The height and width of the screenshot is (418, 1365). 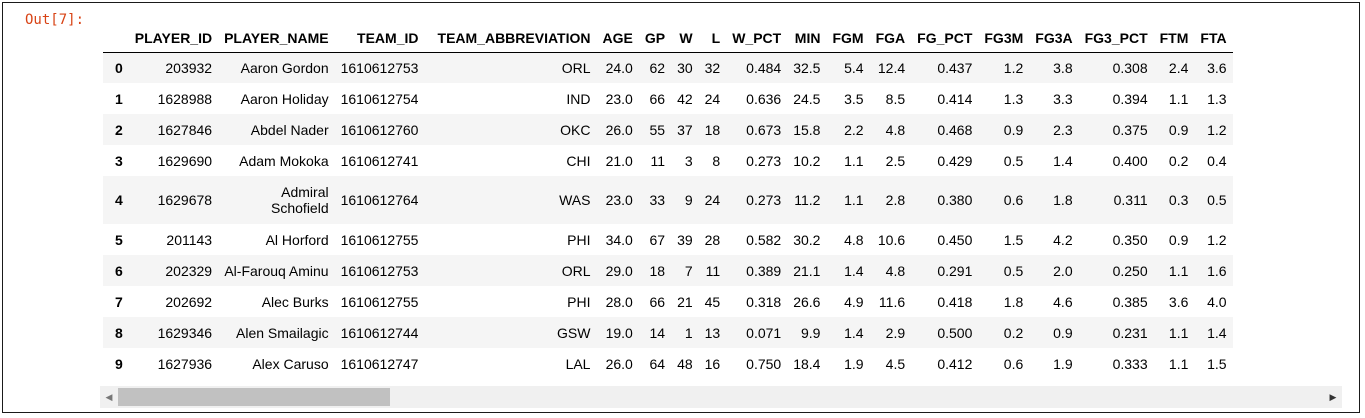 I want to click on output-prompt: Out[7]:, so click(x=55, y=20).